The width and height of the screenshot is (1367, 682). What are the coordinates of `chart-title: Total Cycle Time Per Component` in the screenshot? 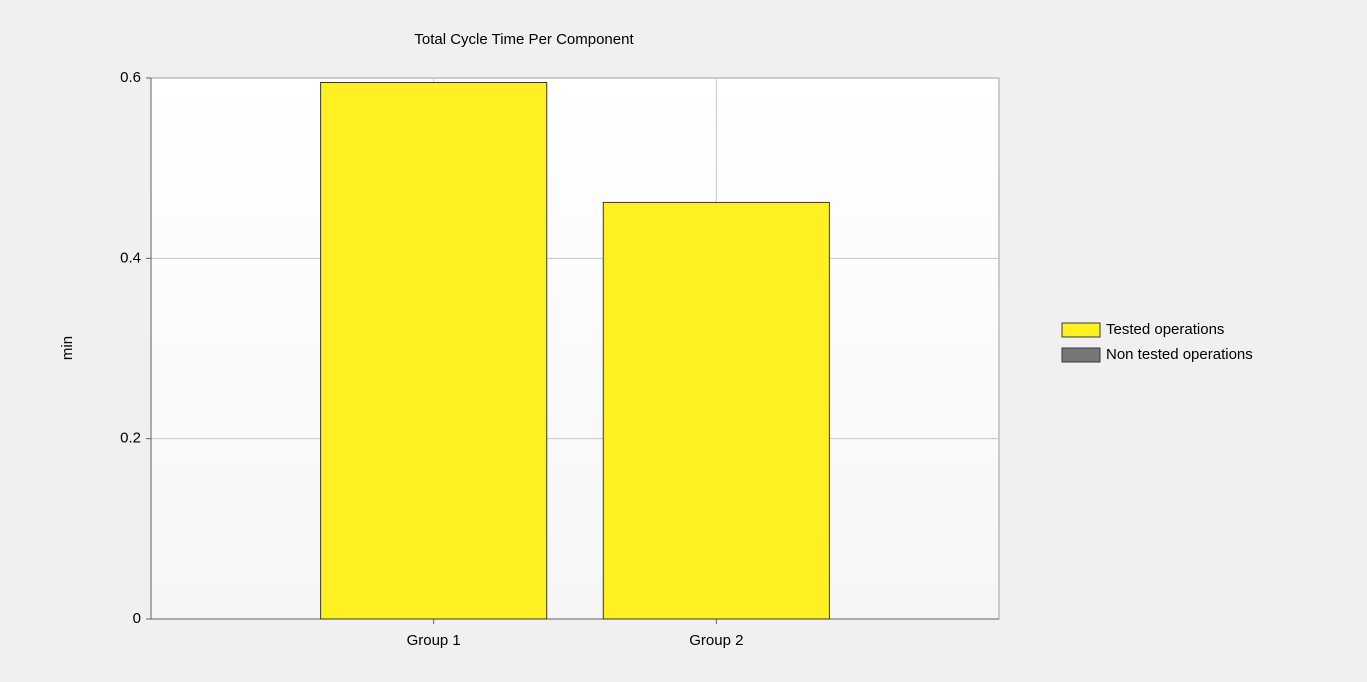 It's located at (524, 39).